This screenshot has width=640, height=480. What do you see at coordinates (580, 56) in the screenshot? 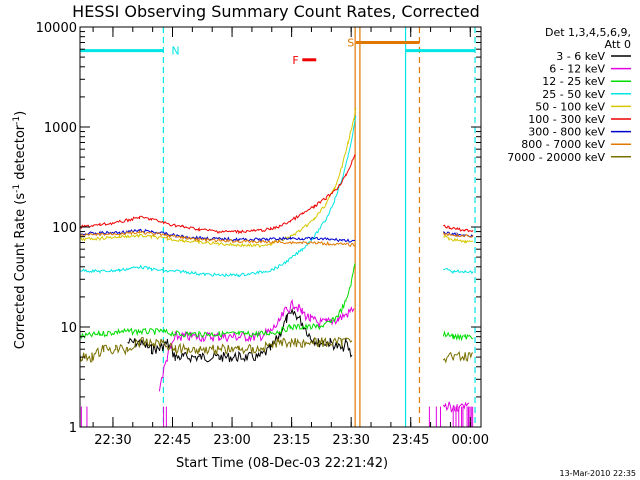
I see `legend-entry-label: 3 - 6 keV` at bounding box center [580, 56].